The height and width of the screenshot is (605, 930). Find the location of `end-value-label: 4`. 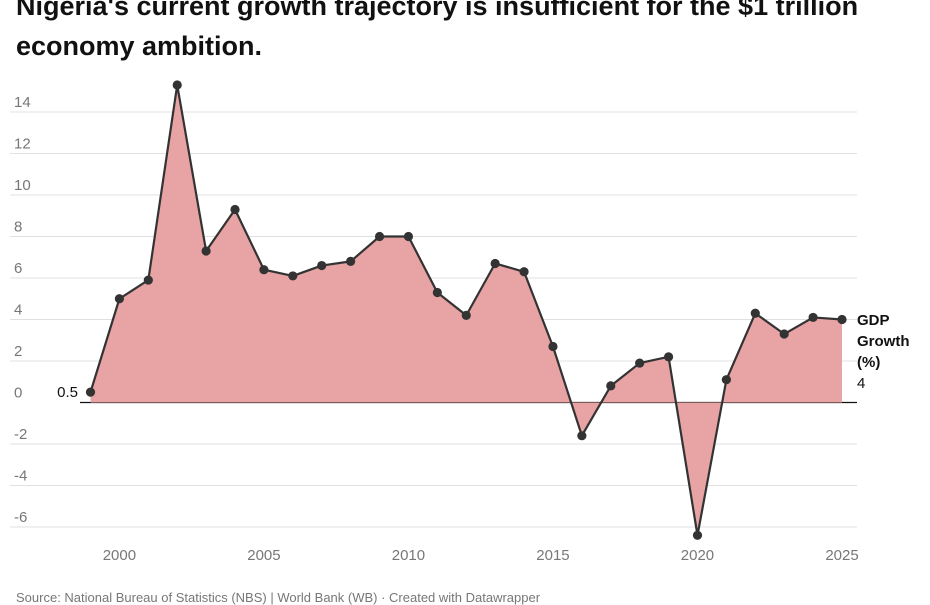

end-value-label: 4 is located at coordinates (861, 383).